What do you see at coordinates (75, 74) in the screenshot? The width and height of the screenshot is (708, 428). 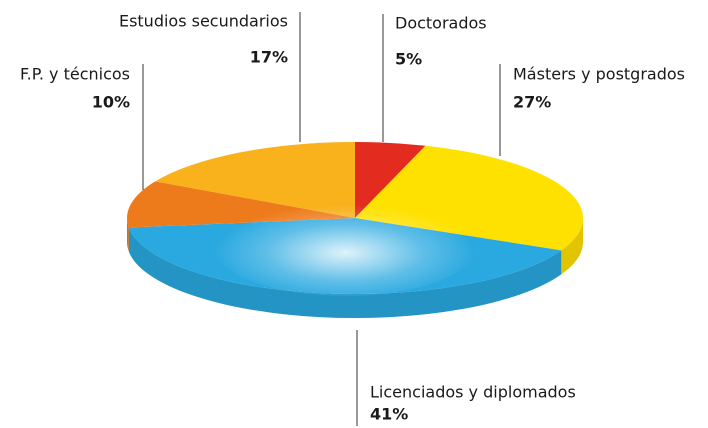 I see `slice-label: F.P. y técnicos` at bounding box center [75, 74].